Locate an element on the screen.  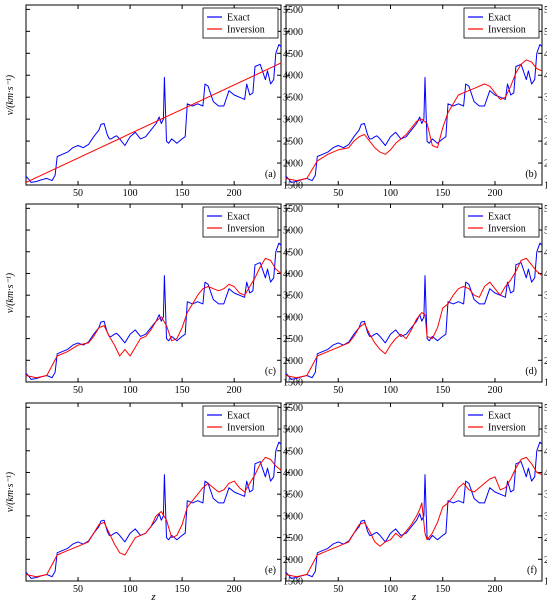
x-axis-label: z is located at coordinates (153, 596).